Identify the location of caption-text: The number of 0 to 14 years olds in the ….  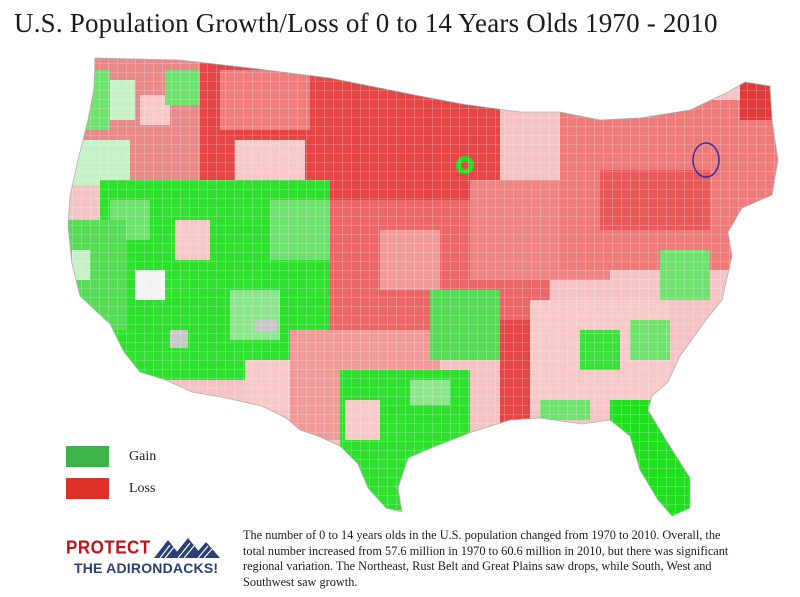
(486, 558).